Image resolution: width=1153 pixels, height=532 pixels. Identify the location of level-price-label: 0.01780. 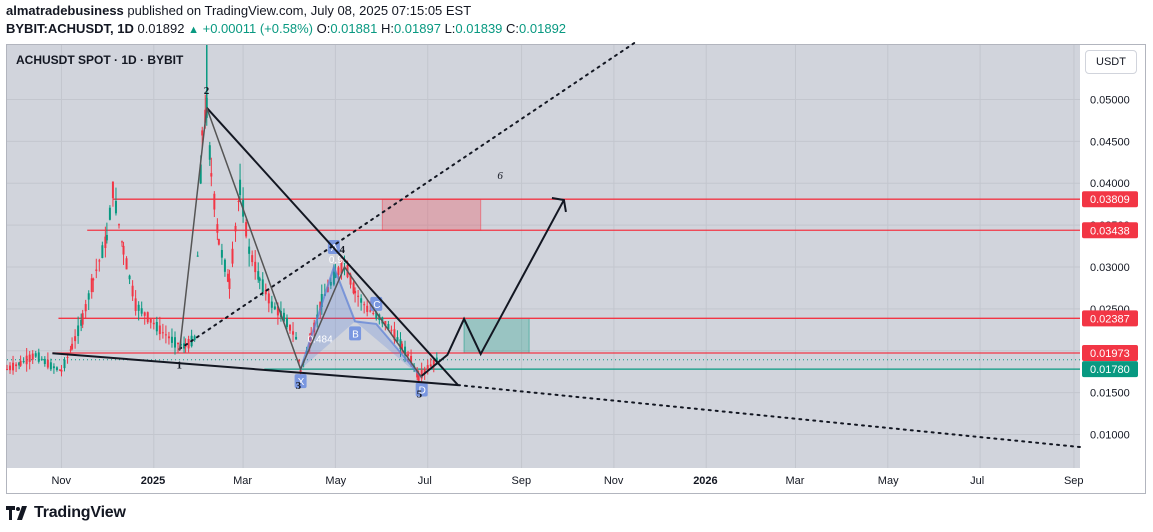
(1110, 370).